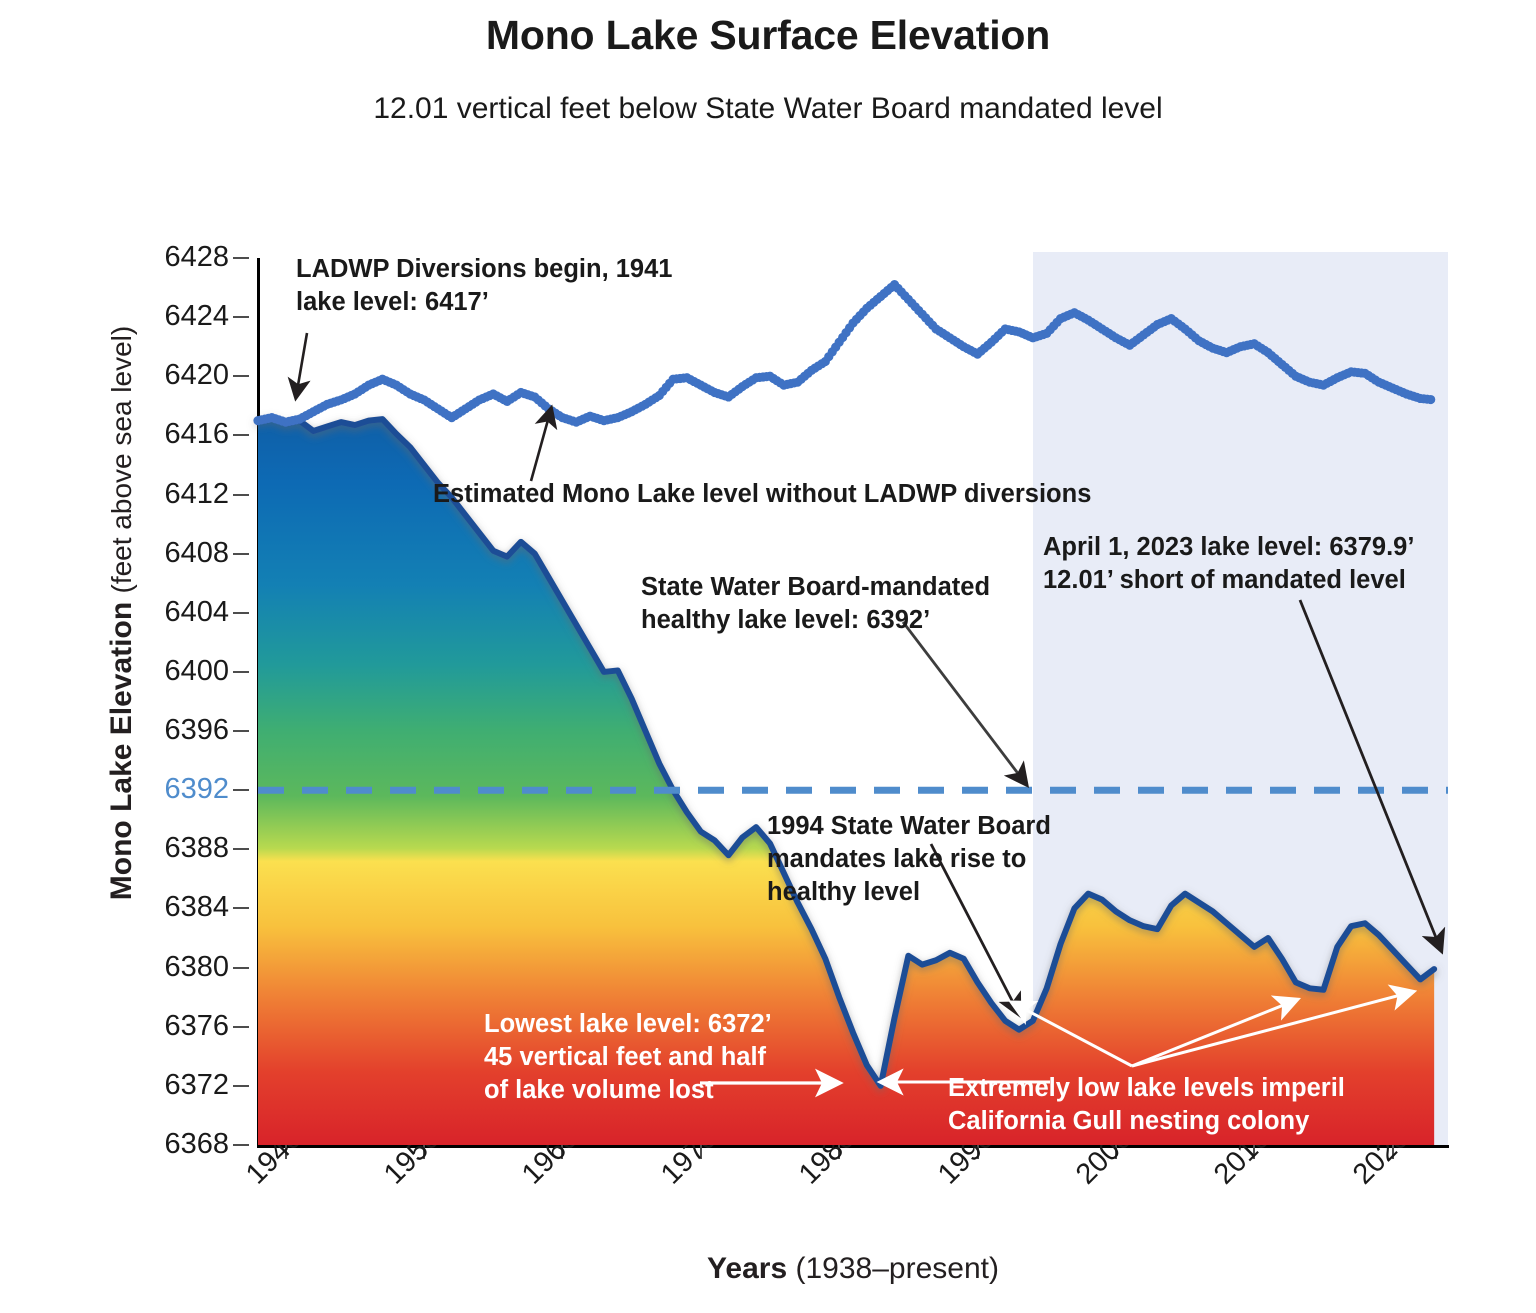 The image size is (1536, 1313). What do you see at coordinates (285, 1152) in the screenshot?
I see `x-tick-1940` at bounding box center [285, 1152].